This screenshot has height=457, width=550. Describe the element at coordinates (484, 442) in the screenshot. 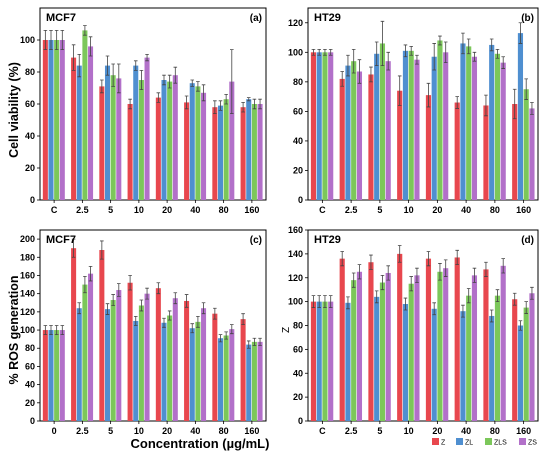

I see `legend: Z ZL ZLS ZS` at that location.